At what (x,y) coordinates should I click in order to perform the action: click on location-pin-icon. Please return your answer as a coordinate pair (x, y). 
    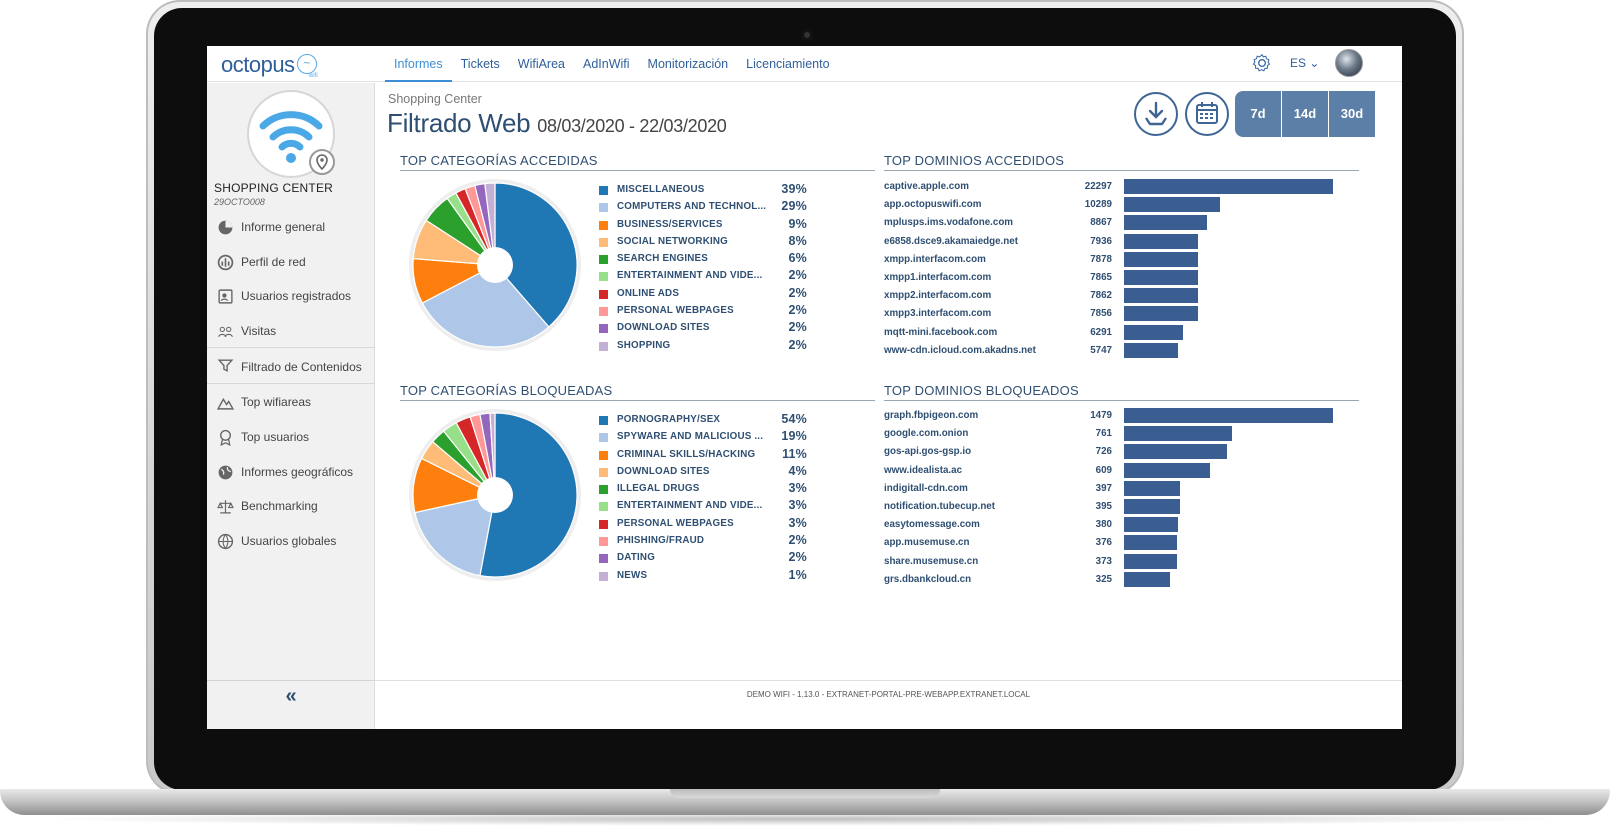
    Looking at the image, I should click on (322, 162).